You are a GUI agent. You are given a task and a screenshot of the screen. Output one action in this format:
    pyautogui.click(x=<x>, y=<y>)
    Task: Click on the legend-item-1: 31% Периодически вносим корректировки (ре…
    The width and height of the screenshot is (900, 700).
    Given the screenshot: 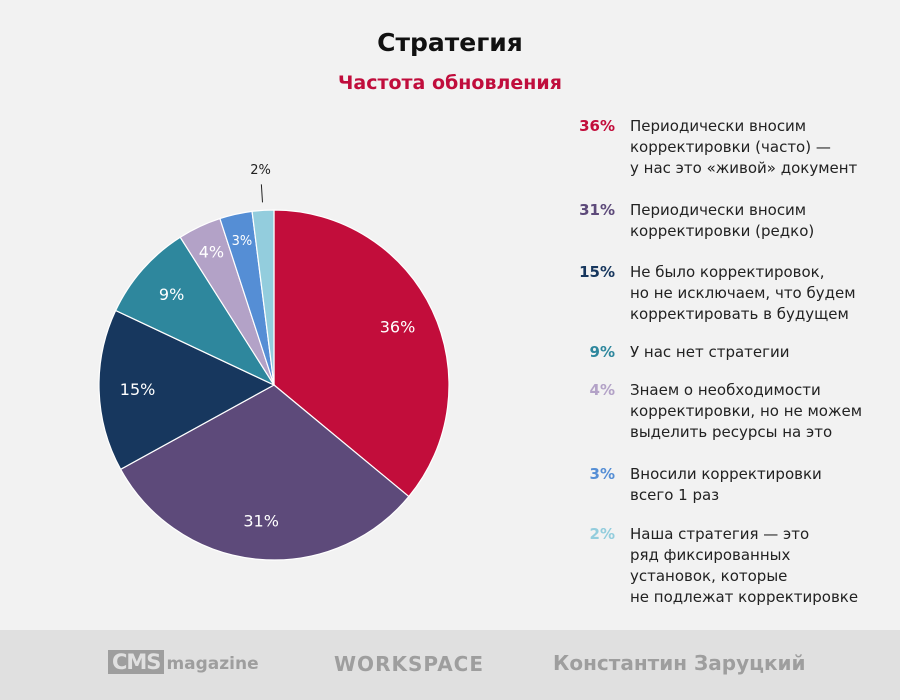 What is the action you would take?
    pyautogui.click(x=725, y=221)
    